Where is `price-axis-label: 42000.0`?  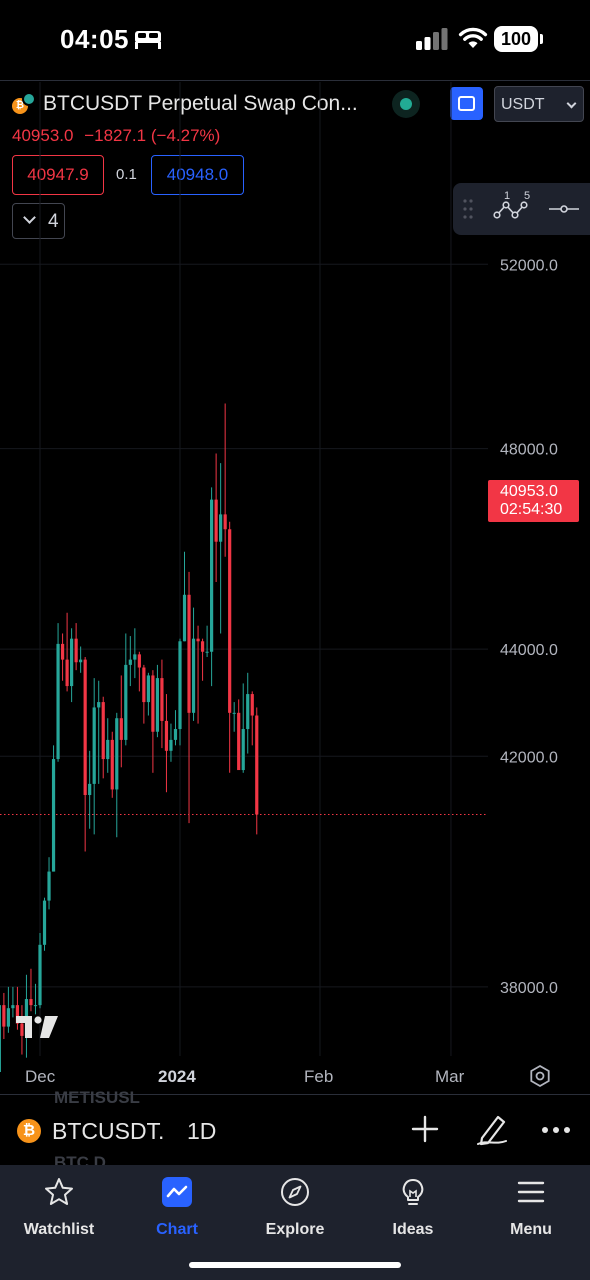 price-axis-label: 42000.0 is located at coordinates (529, 757).